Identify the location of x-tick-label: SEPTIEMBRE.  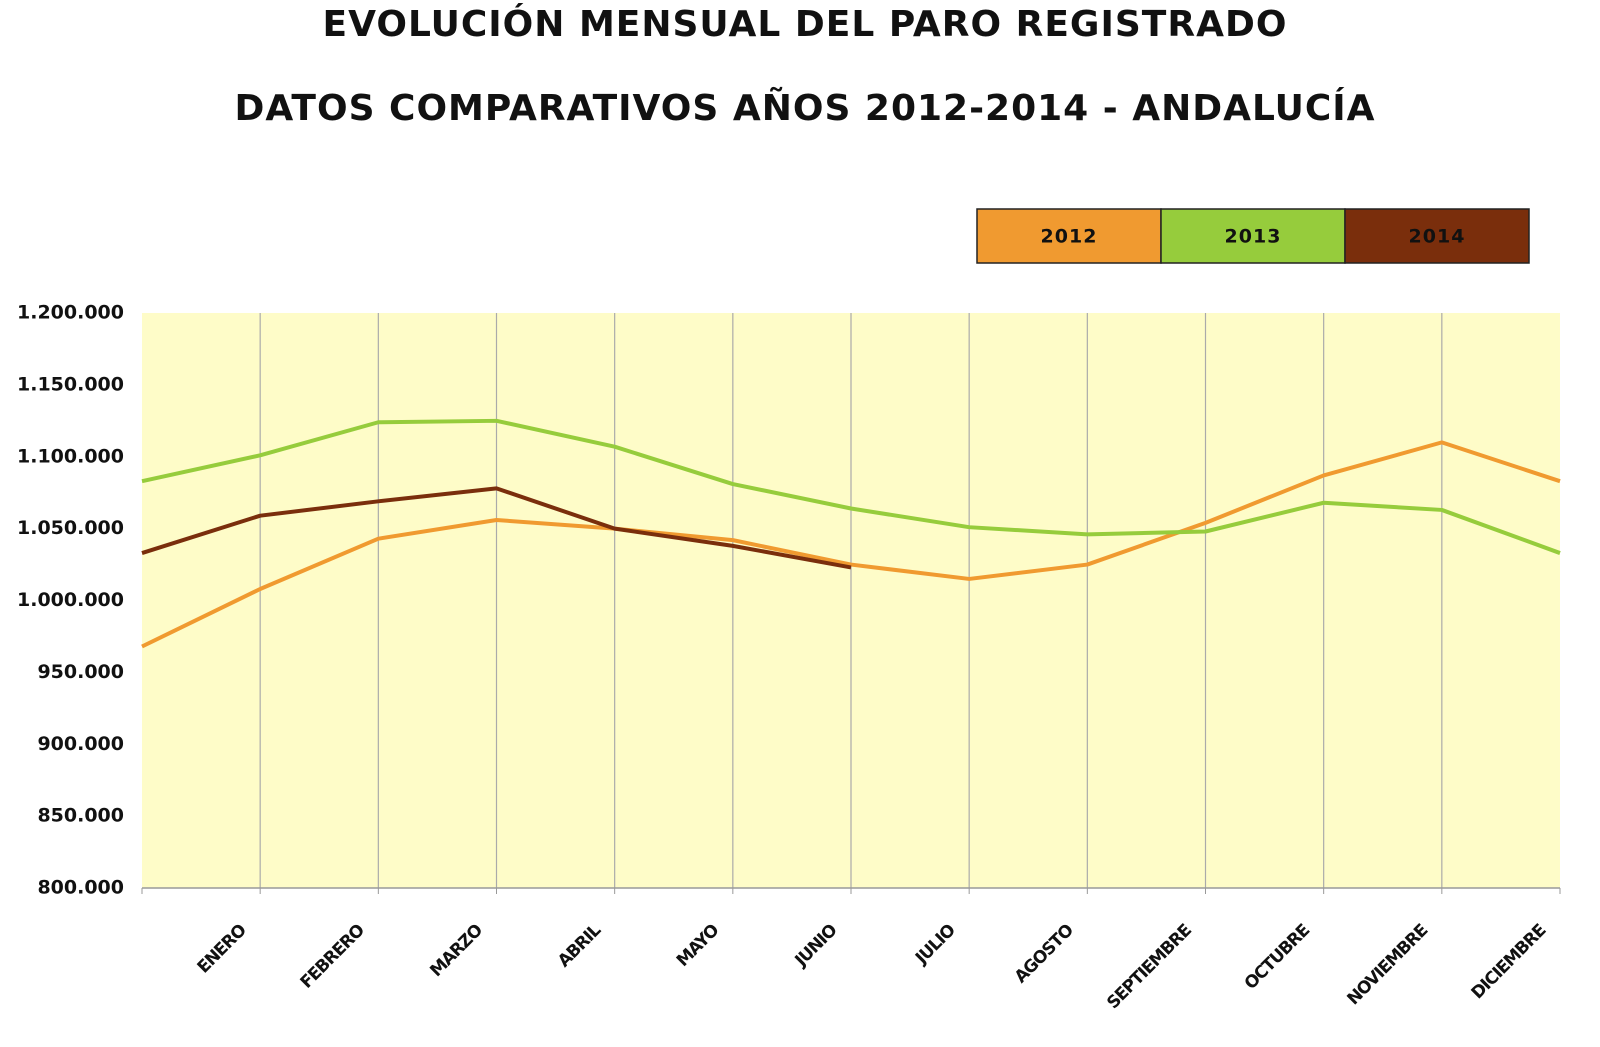
(1149, 967).